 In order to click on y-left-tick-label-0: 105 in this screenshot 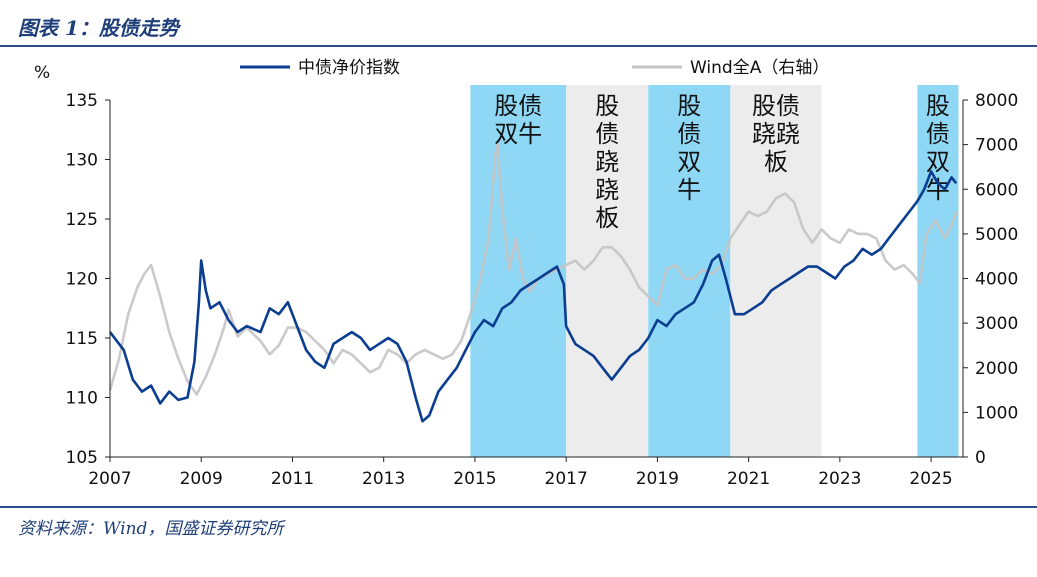, I will do `click(82, 458)`.